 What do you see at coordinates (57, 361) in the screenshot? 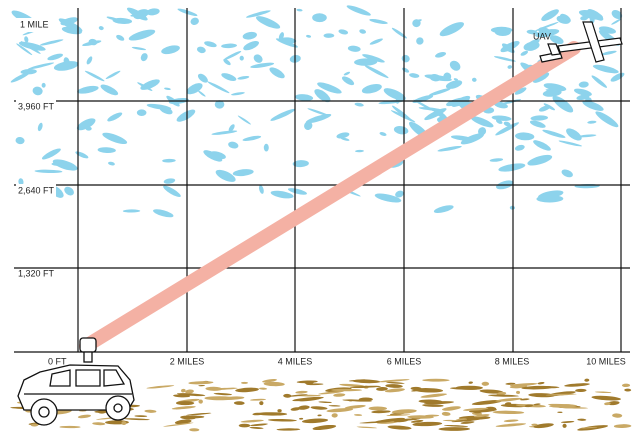
I see `y-label: 0 FT` at bounding box center [57, 361].